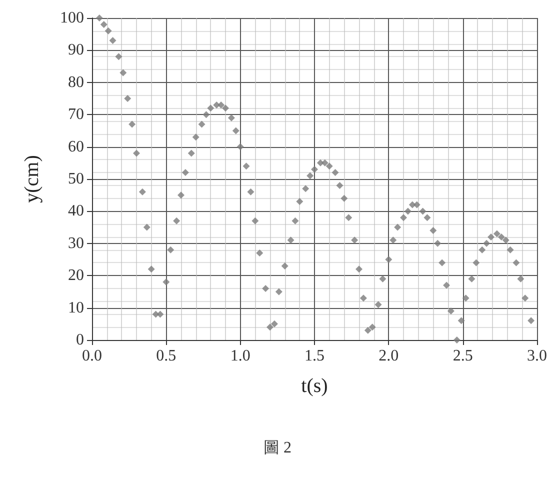 Image resolution: width=555 pixels, height=478 pixels. Describe the element at coordinates (166, 356) in the screenshot. I see `x-tick-label: 0.5` at that location.